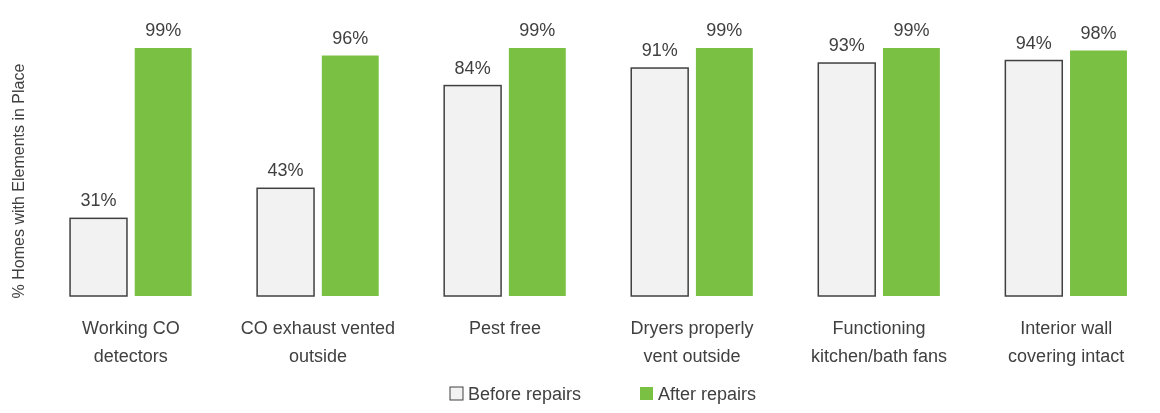 The height and width of the screenshot is (413, 1160). Describe the element at coordinates (692, 342) in the screenshot. I see `x-tick-label: Dryers properly vent outside` at that location.